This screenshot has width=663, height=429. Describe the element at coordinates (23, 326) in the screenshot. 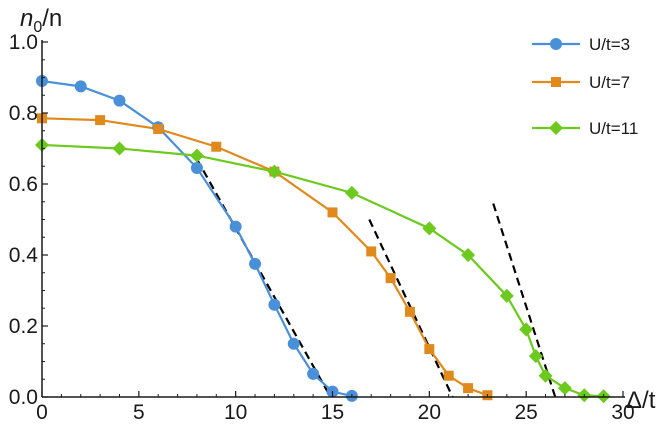

I see `y-tick-label: 0.2` at that location.